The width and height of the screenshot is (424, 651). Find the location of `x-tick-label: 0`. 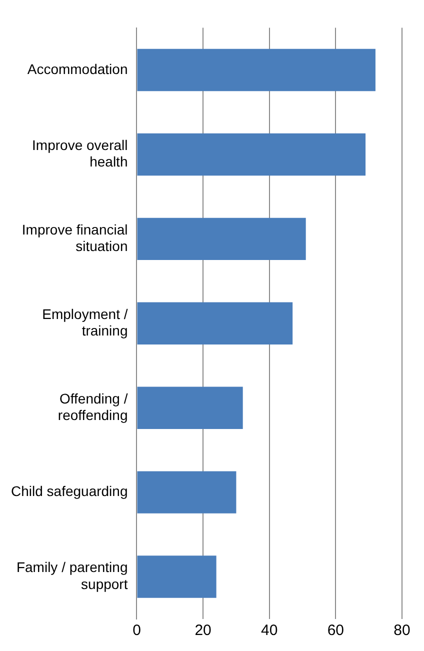

x-tick-label: 0 is located at coordinates (136, 631).